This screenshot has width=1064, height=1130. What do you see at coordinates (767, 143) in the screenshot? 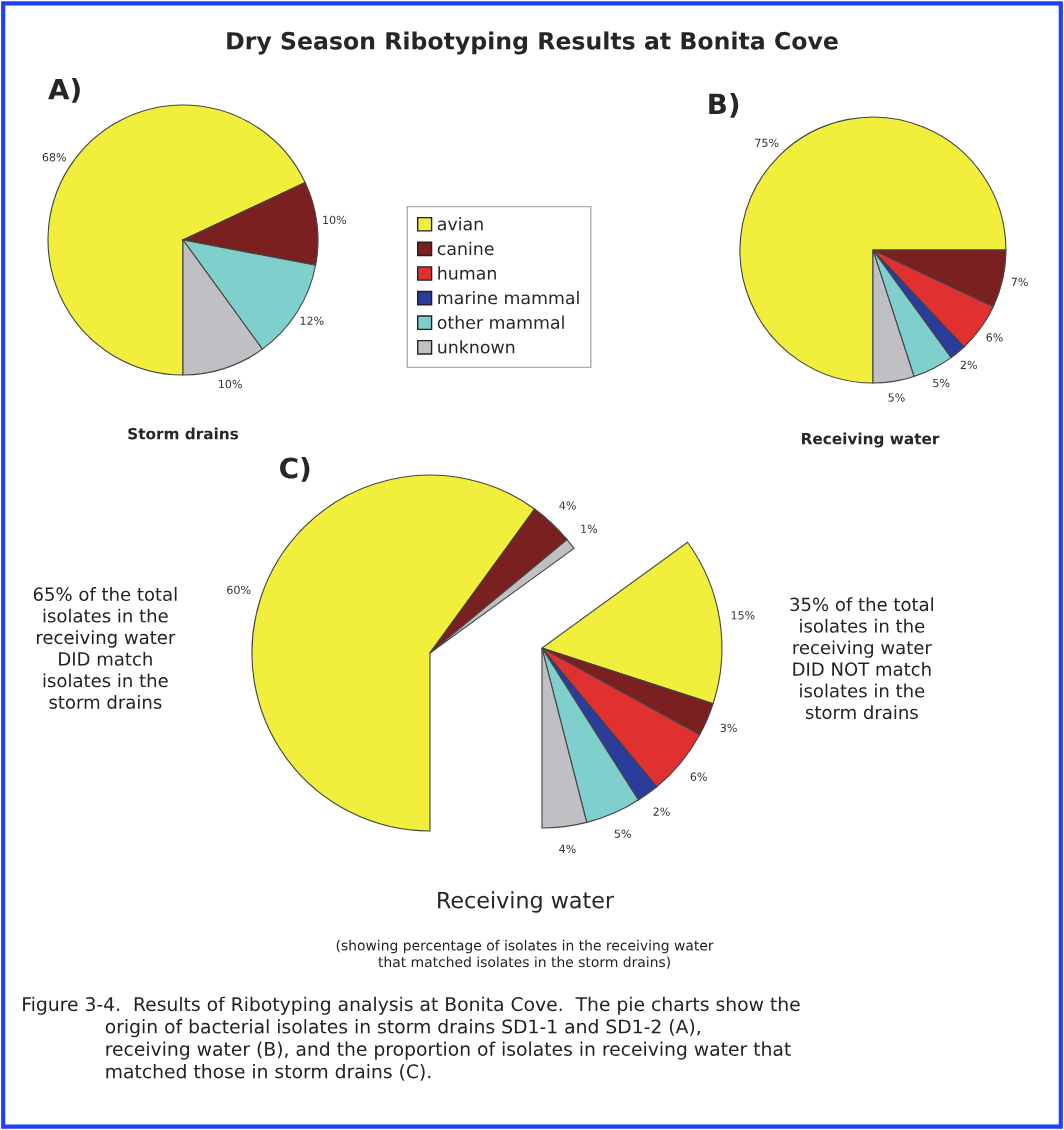
I see `data-label: 75%` at bounding box center [767, 143].